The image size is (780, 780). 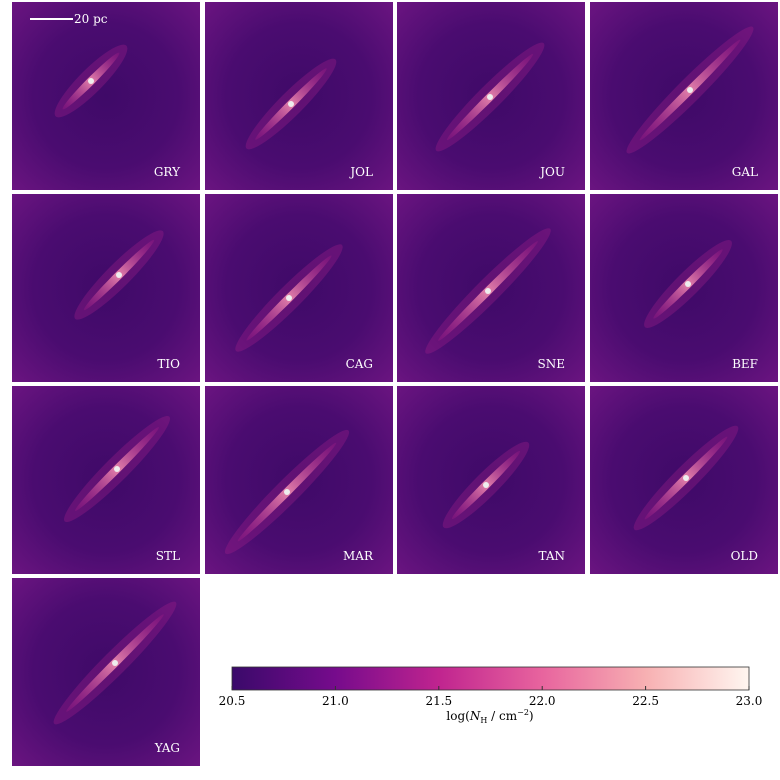 What do you see at coordinates (359, 364) in the screenshot?
I see `panel-label: CAG` at bounding box center [359, 364].